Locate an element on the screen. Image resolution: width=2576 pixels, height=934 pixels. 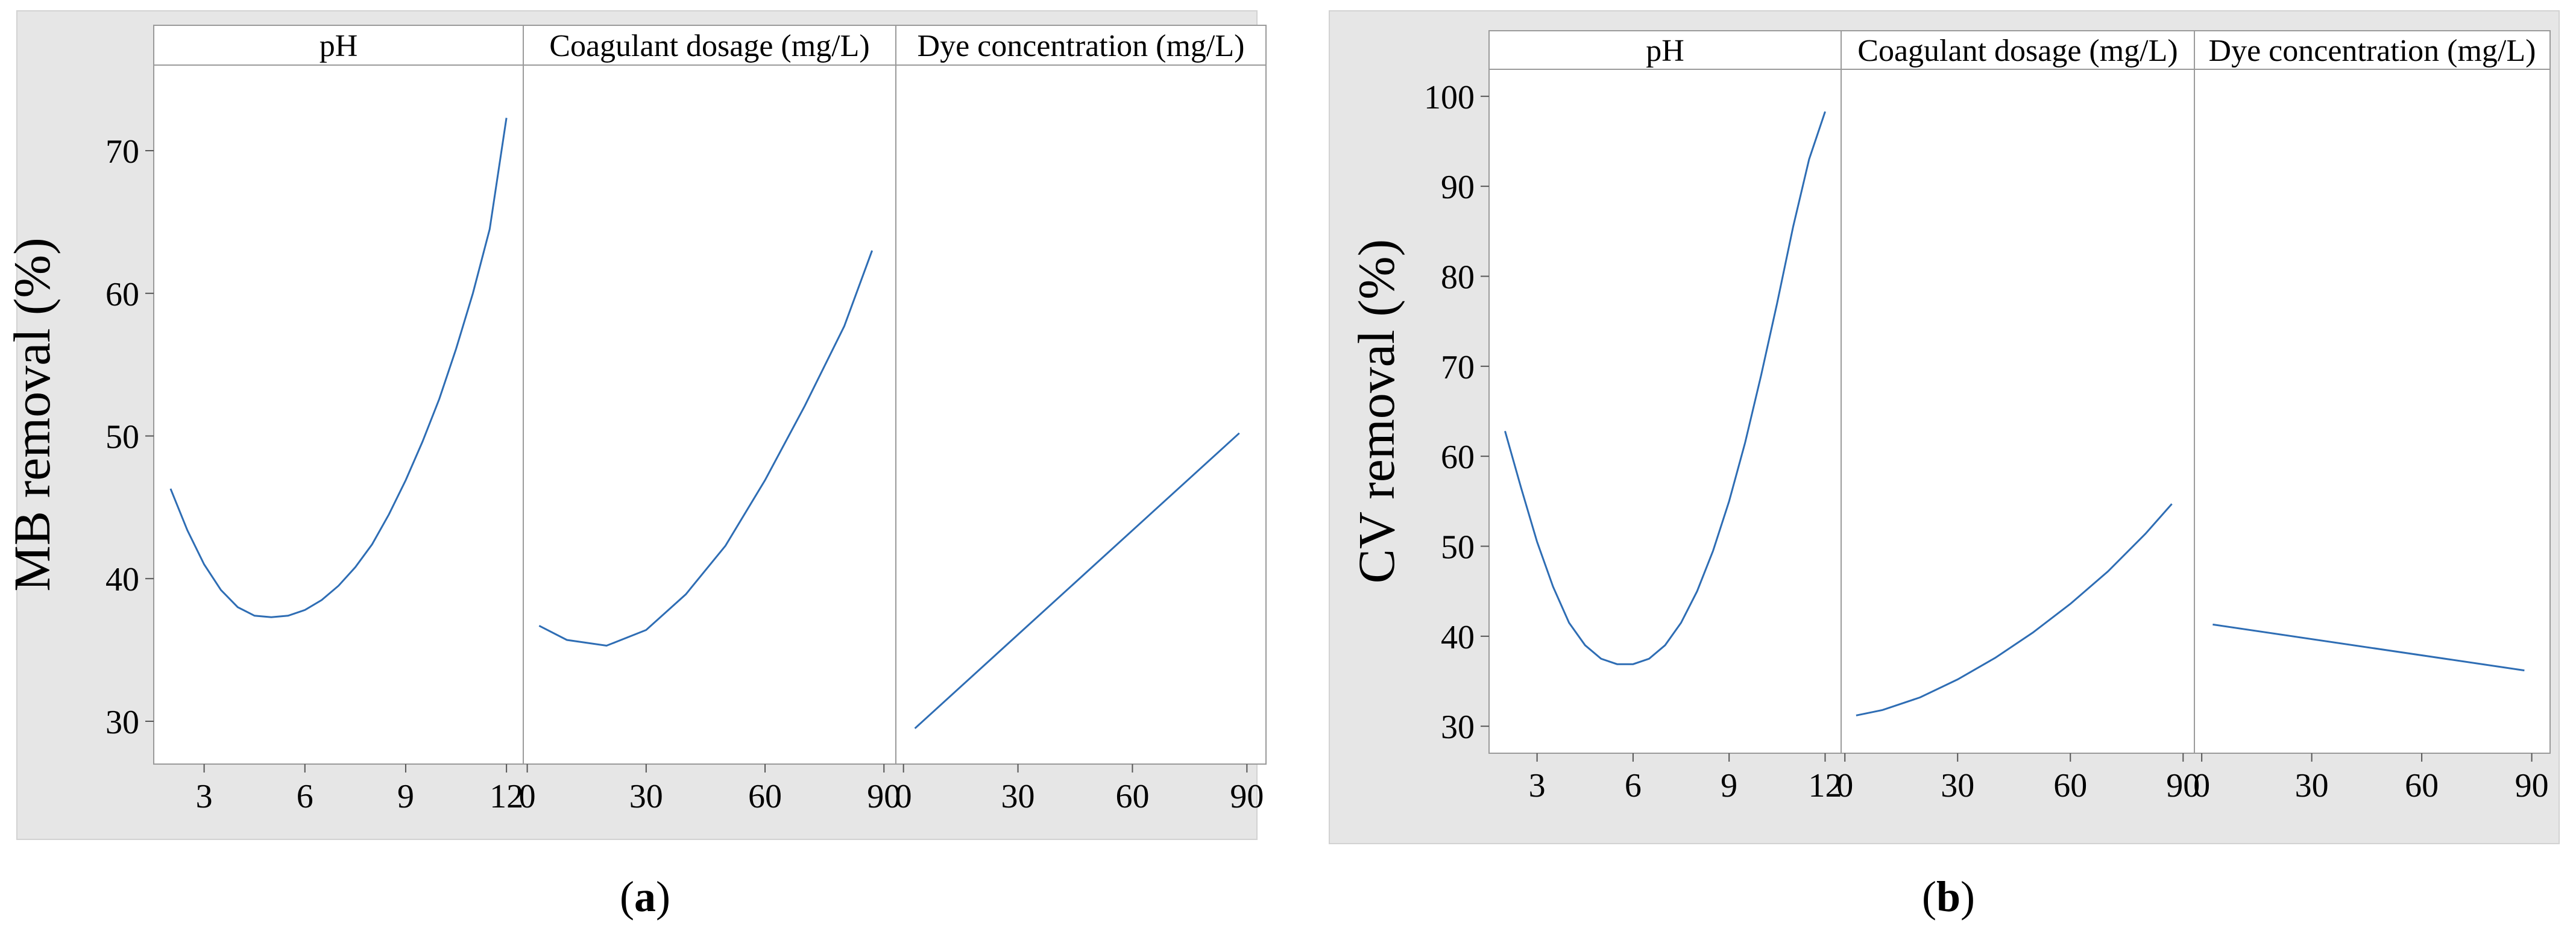
y-axis-label: CV removal (%) is located at coordinates (1376, 411).